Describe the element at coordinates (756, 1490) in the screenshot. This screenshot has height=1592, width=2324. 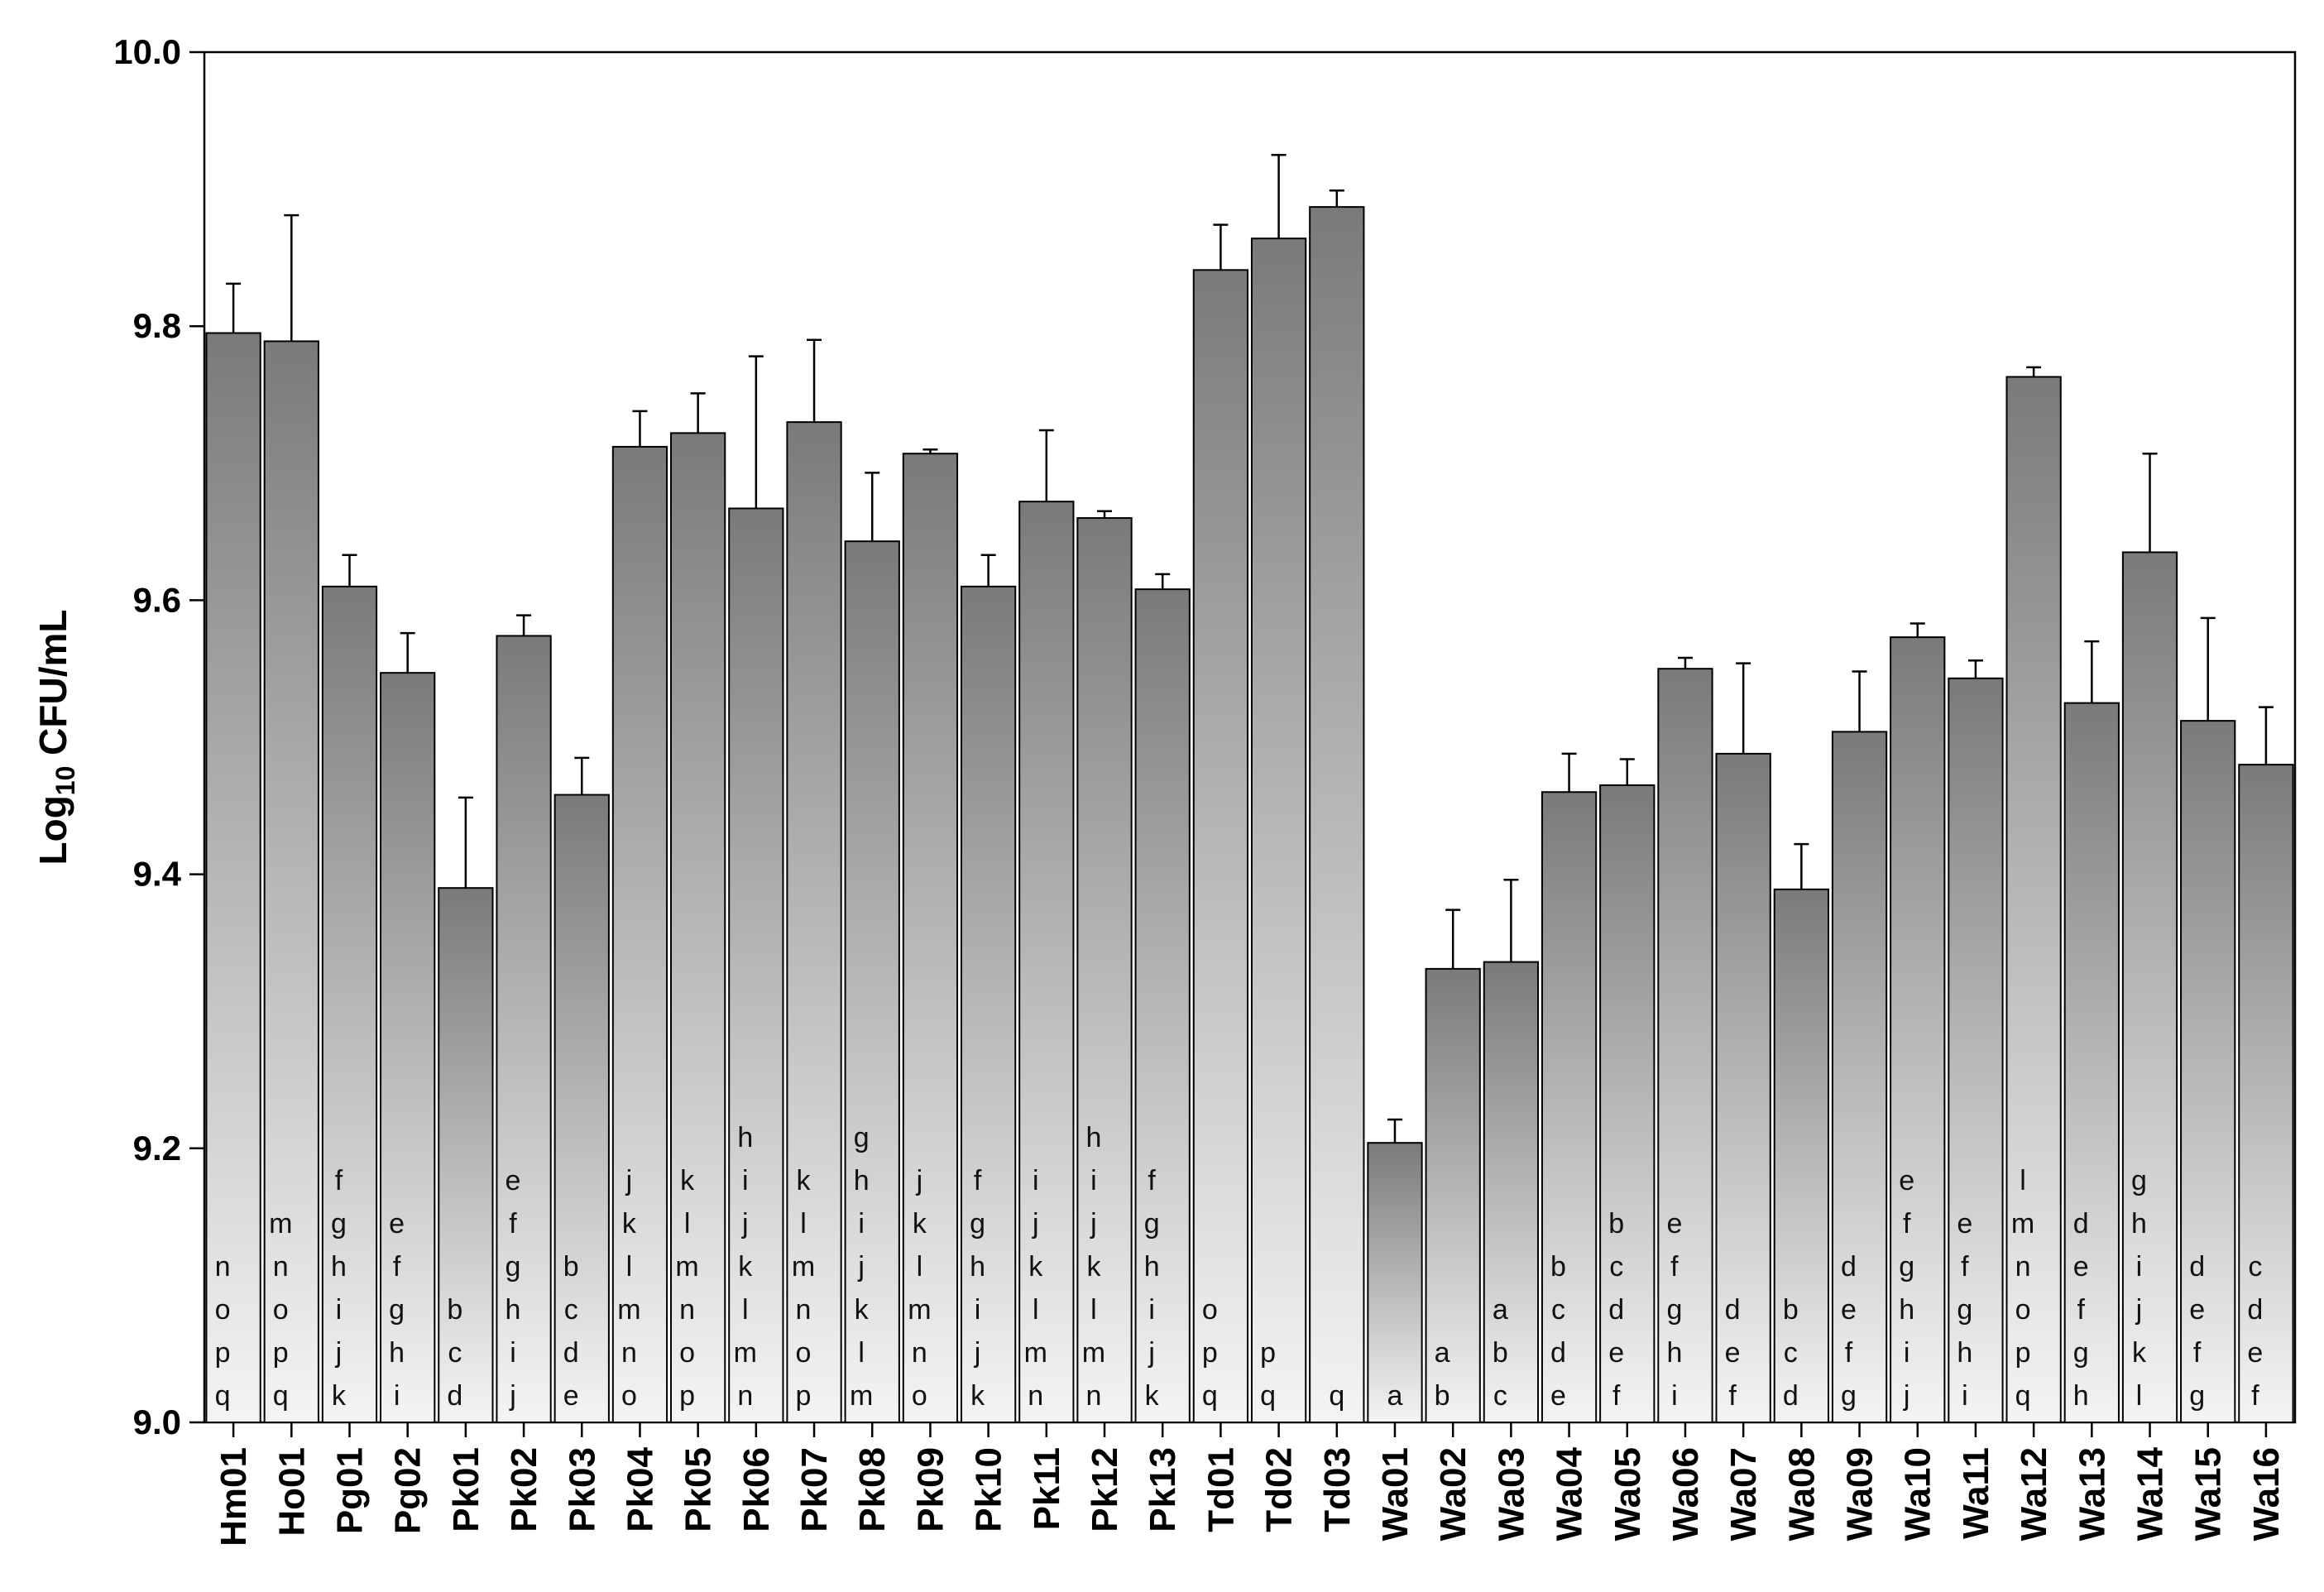
I see `x-tick-label: Pk06` at that location.